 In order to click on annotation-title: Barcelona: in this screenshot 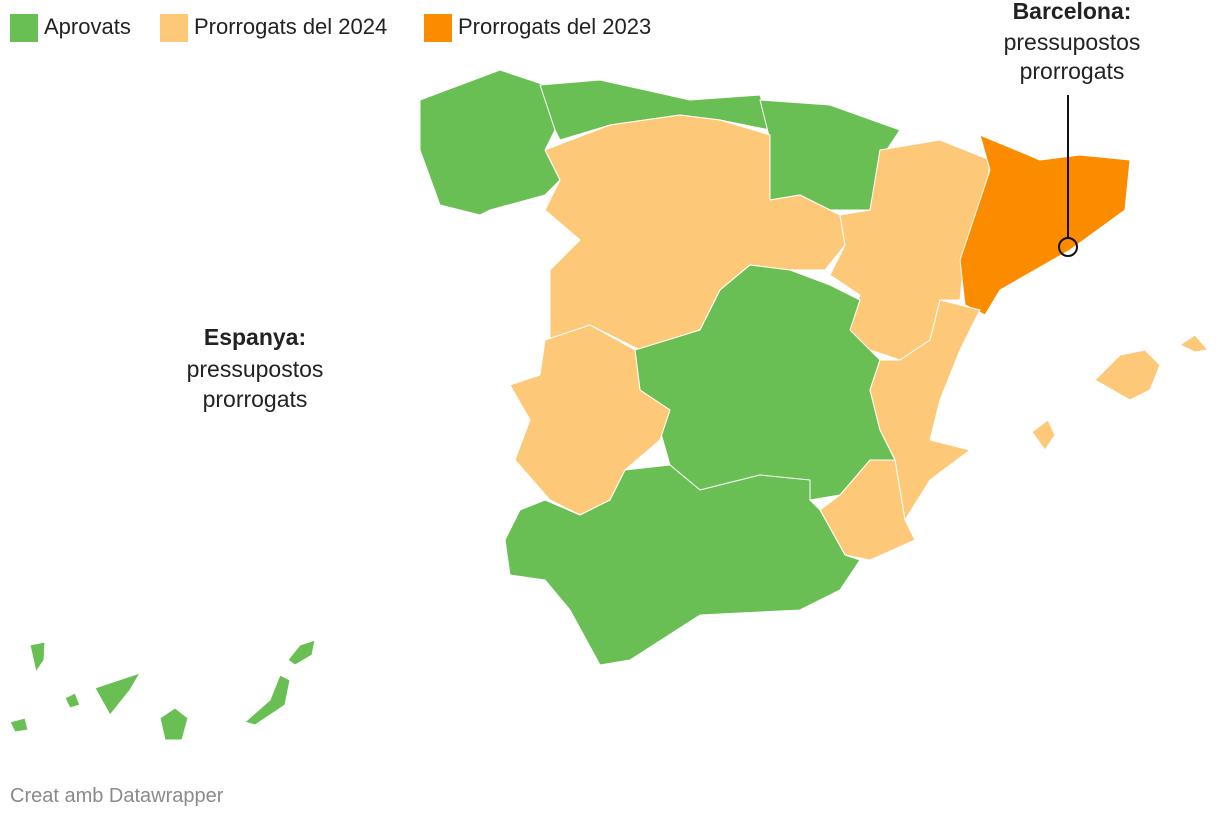, I will do `click(1072, 12)`.